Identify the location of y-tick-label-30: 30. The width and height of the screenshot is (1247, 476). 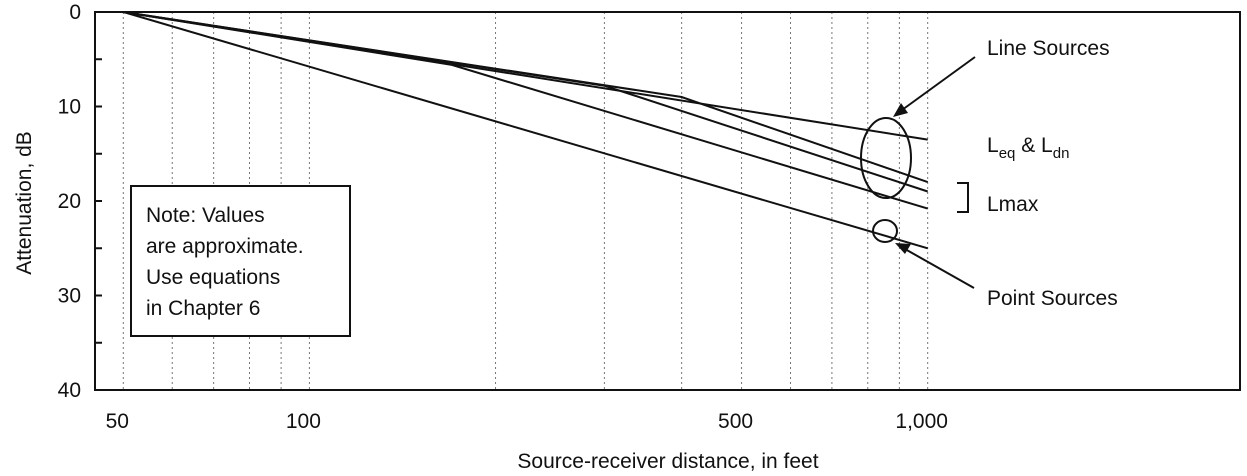
(69, 296).